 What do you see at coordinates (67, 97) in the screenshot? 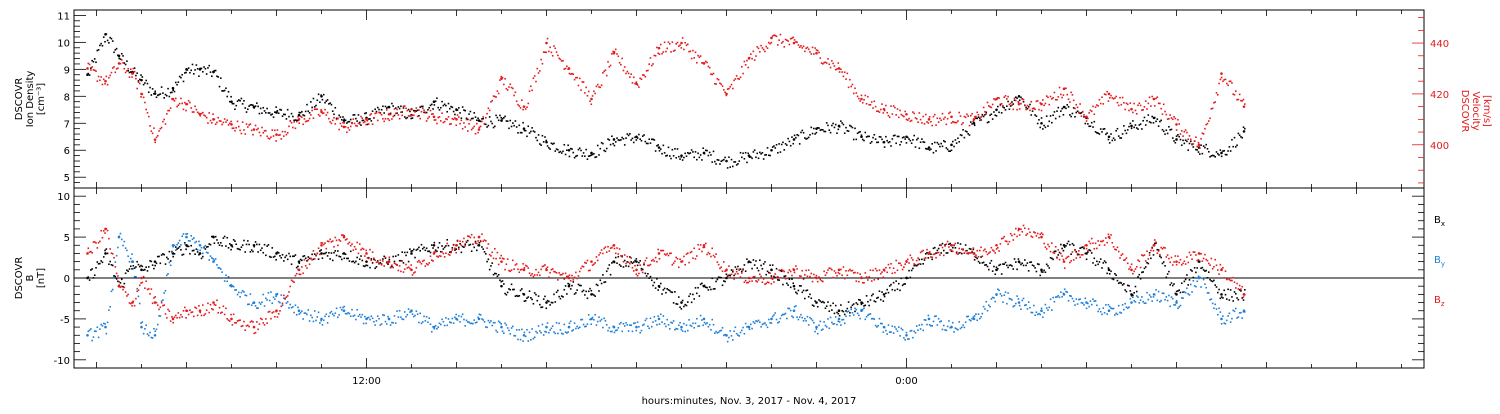
I see `top-left-tick-label: 8` at bounding box center [67, 97].